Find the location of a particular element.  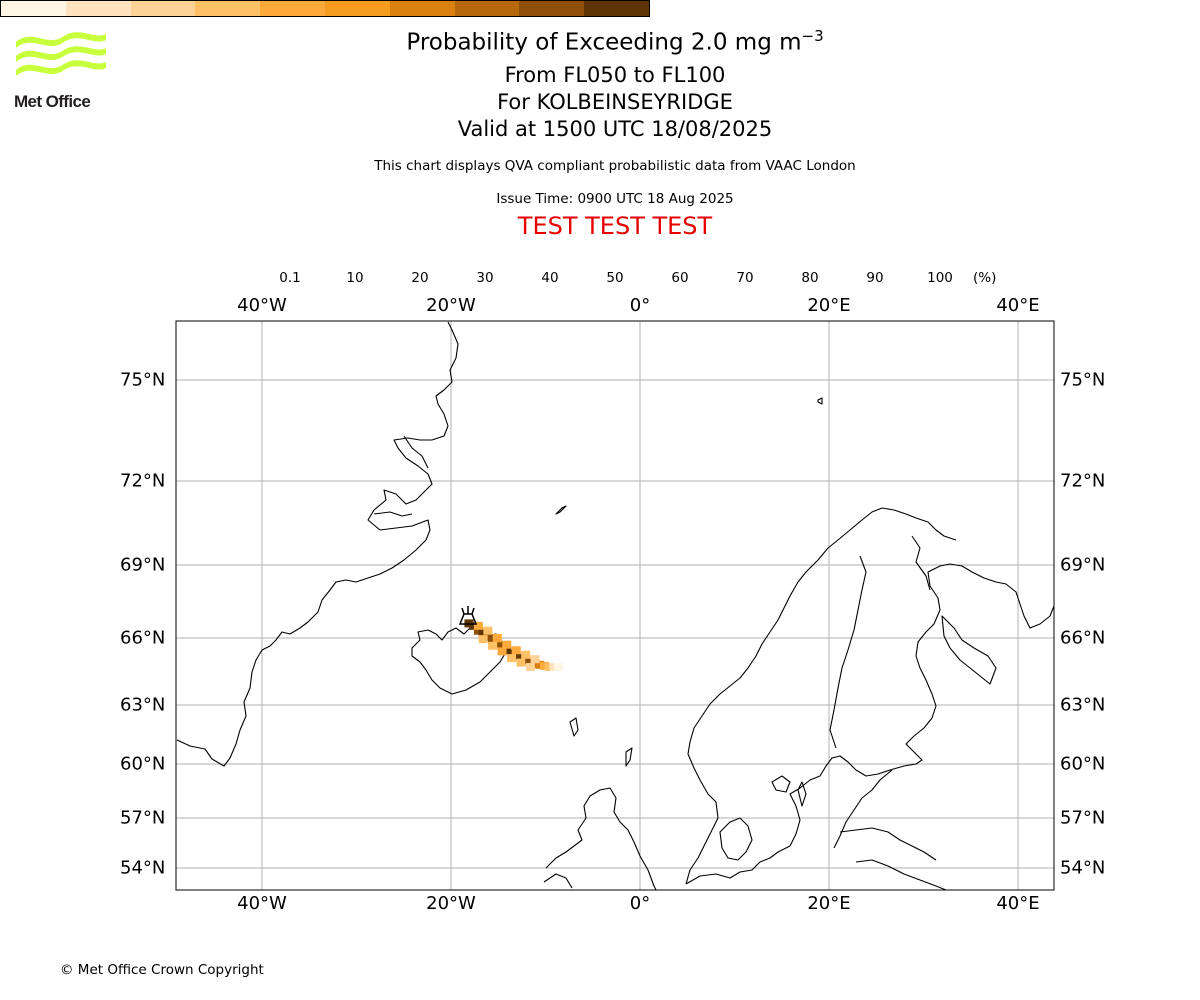

ash-plume is located at coordinates (514, 645).